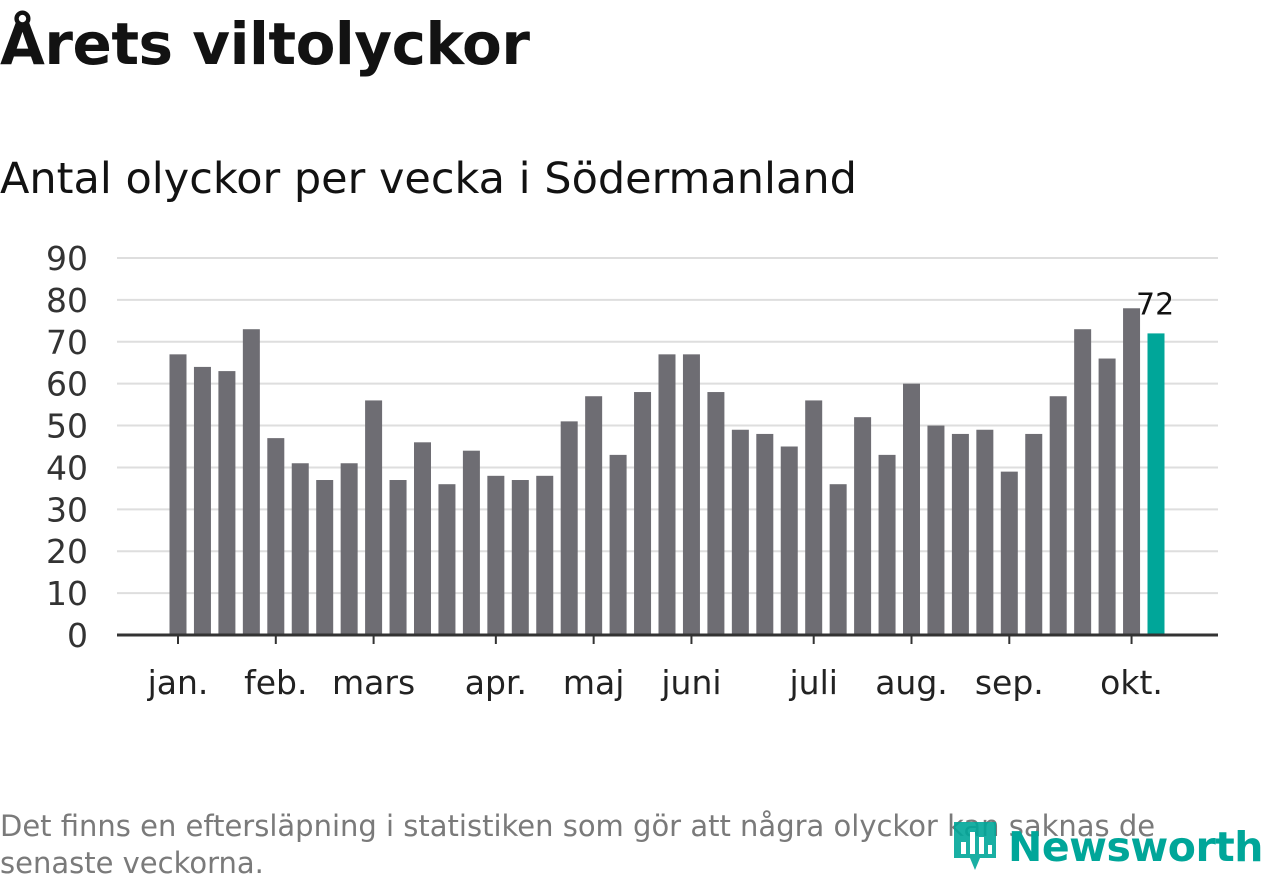 The image size is (1262, 882). What do you see at coordinates (1009, 682) in the screenshot?
I see `x-tick-label: sep.` at bounding box center [1009, 682].